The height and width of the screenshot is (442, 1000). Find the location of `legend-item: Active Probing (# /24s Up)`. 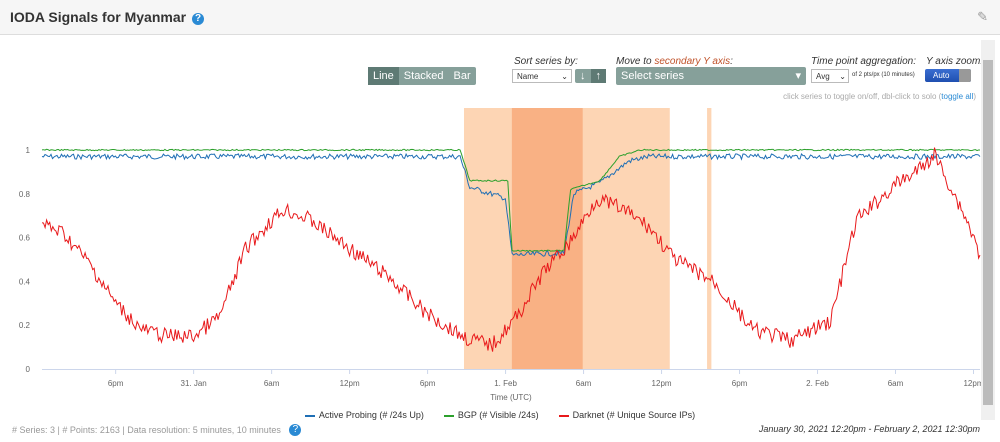

legend-item: Active Probing (# /24s Up) is located at coordinates (364, 415).